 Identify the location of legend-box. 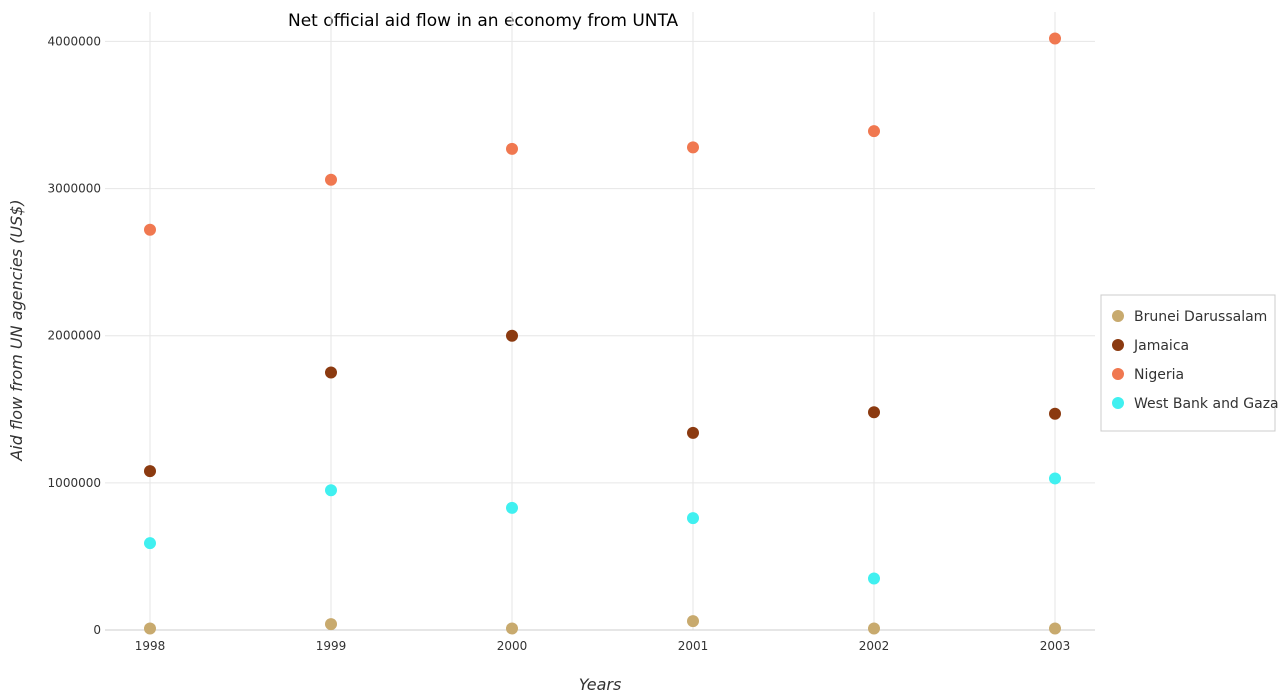
(1188, 363).